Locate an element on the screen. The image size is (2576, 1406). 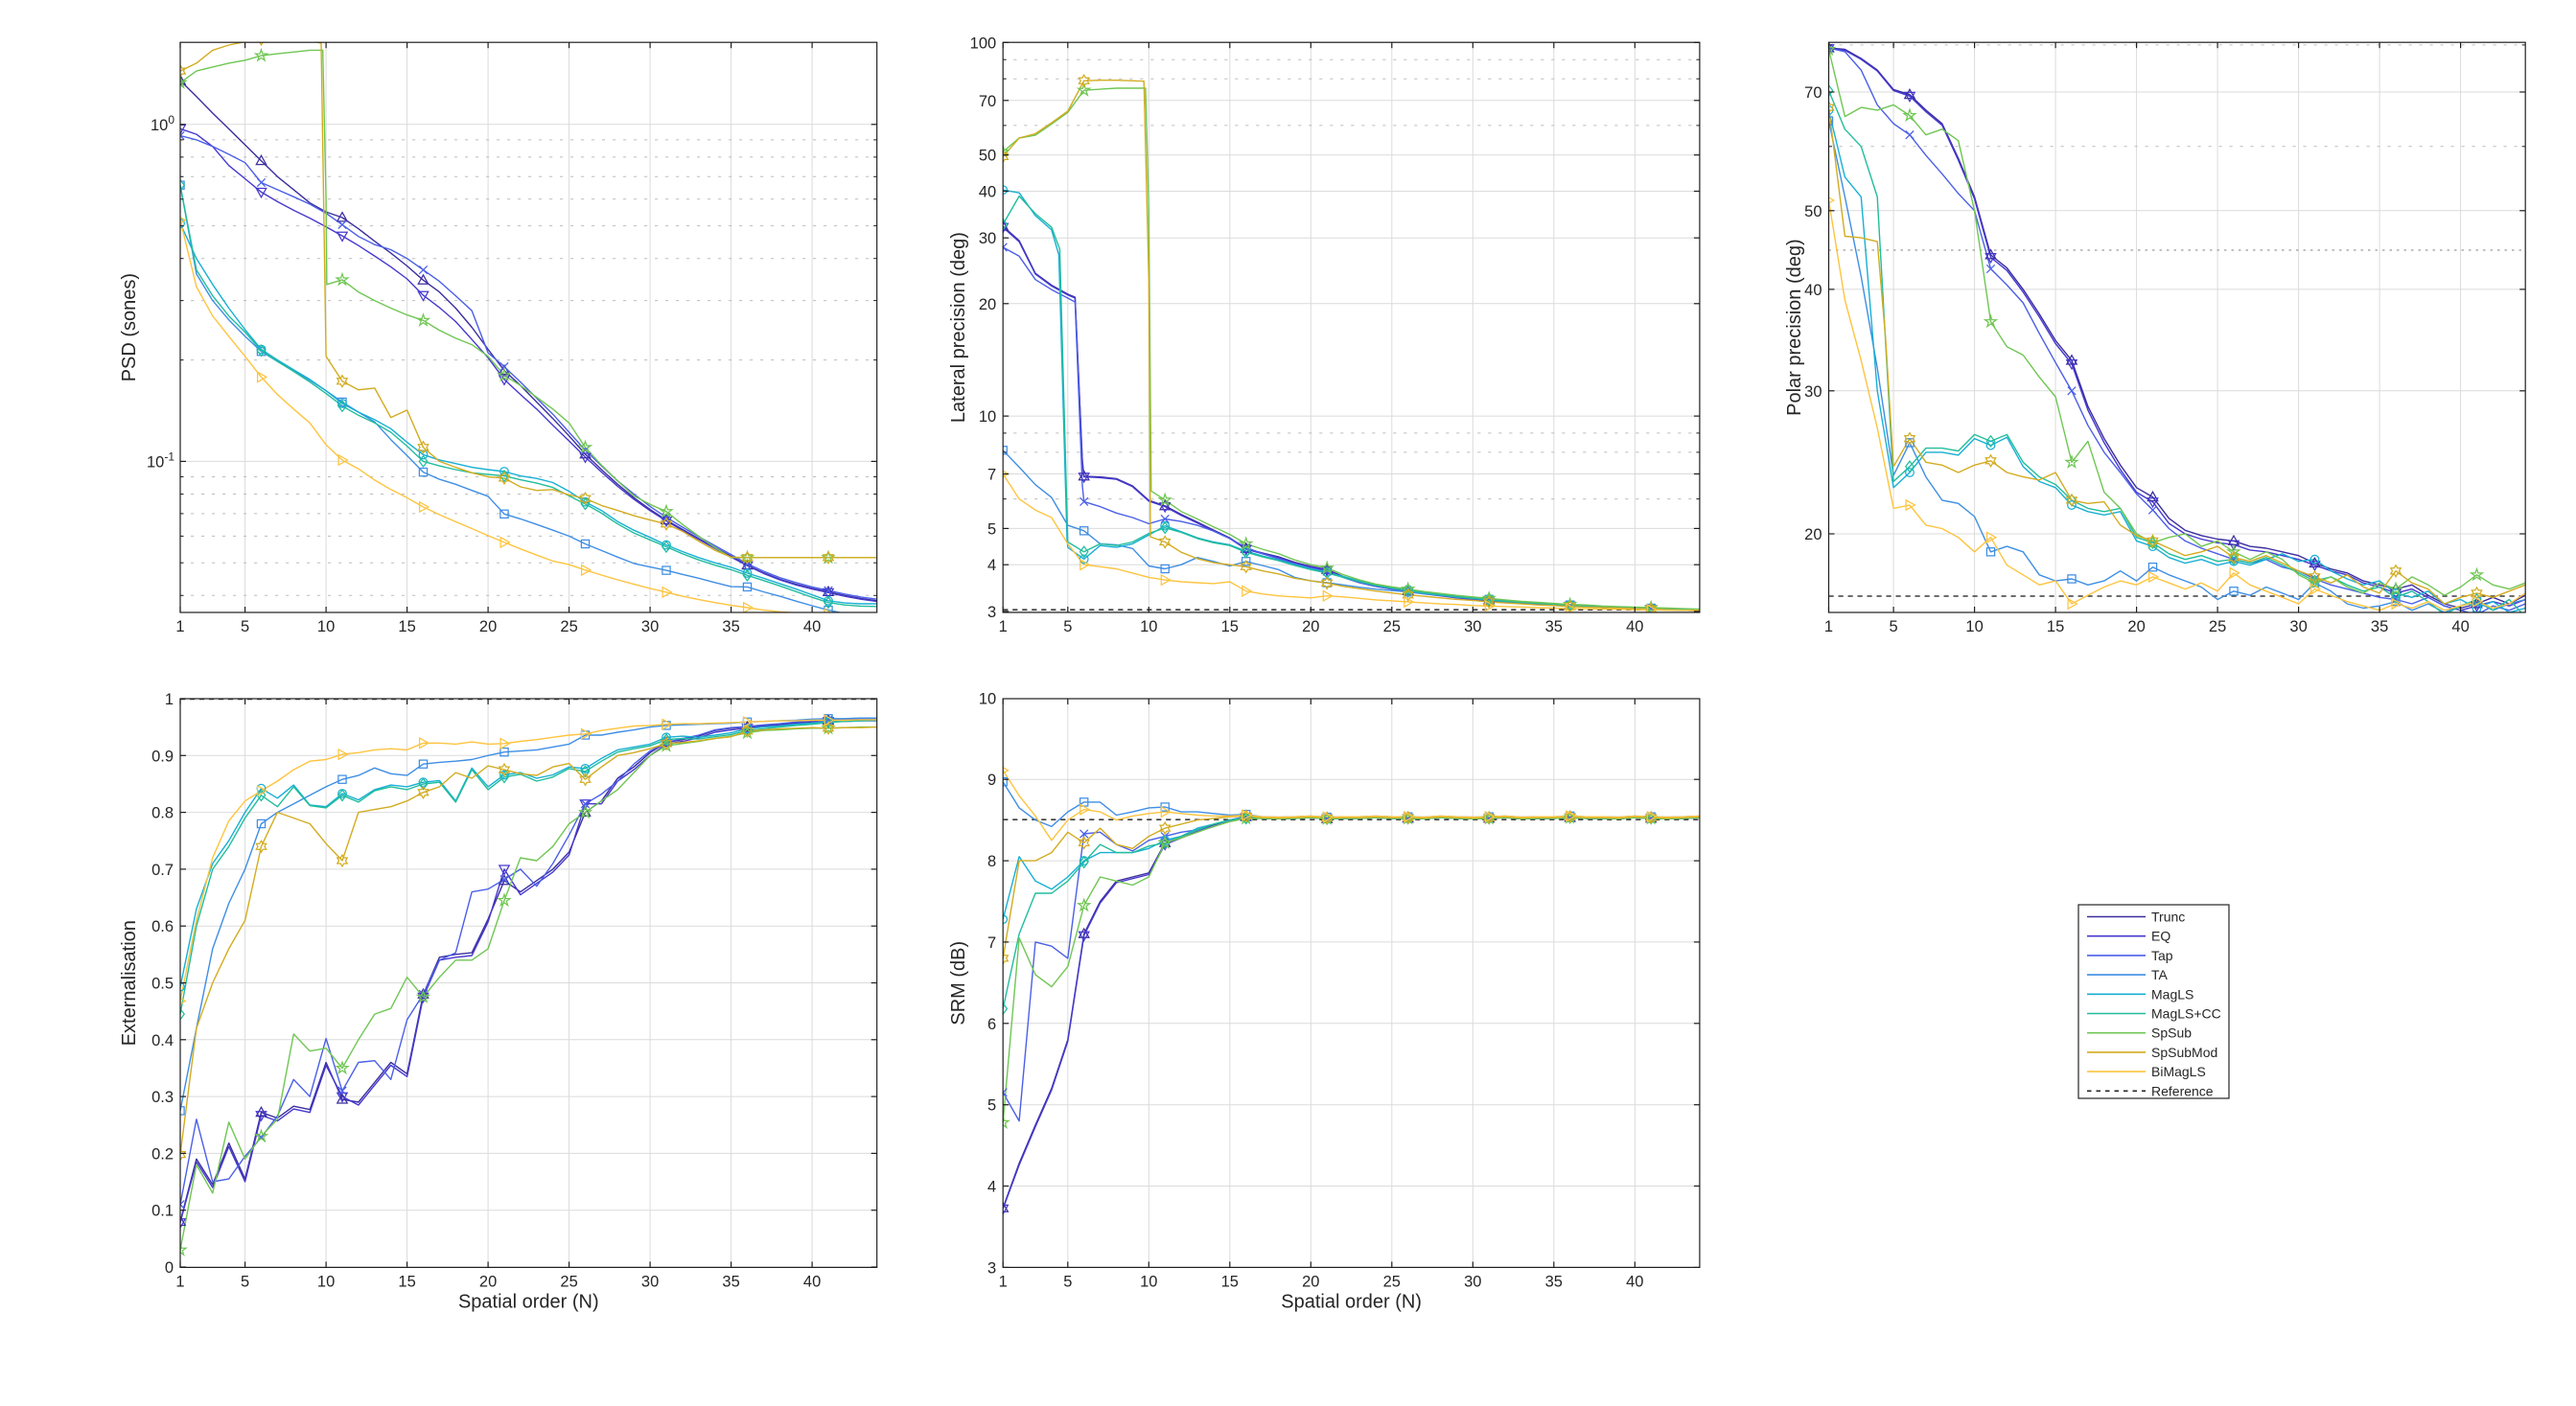
svg-text: 100 is located at coordinates (983, 43).